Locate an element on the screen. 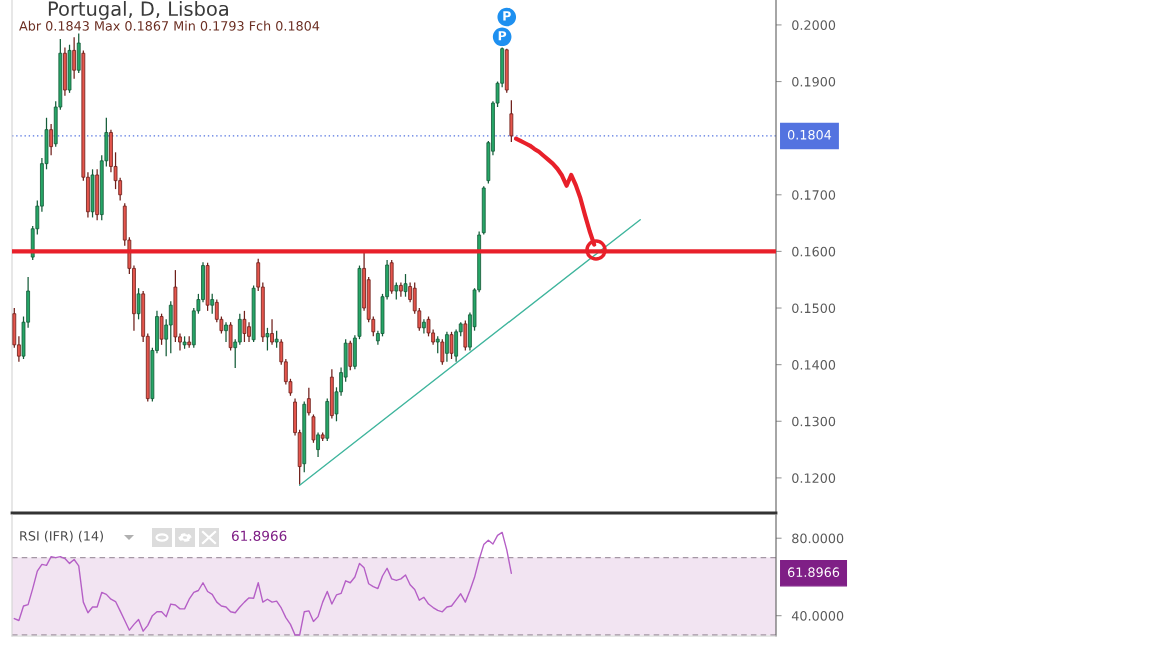  text: 61.8966 is located at coordinates (814, 572).